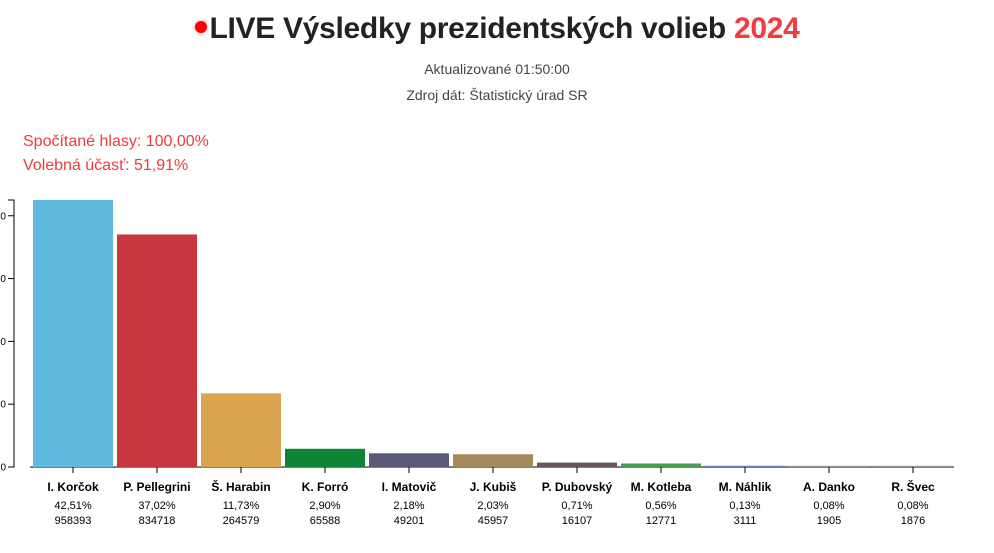 This screenshot has width=994, height=553. Describe the element at coordinates (3, 279) in the screenshot. I see `y-tick-label: 30` at that location.